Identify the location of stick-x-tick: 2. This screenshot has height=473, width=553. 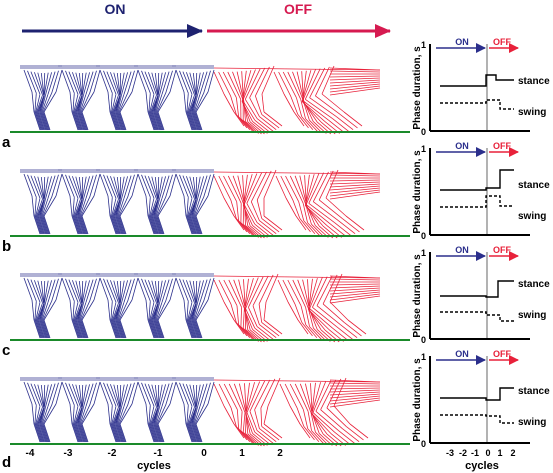
(280, 453).